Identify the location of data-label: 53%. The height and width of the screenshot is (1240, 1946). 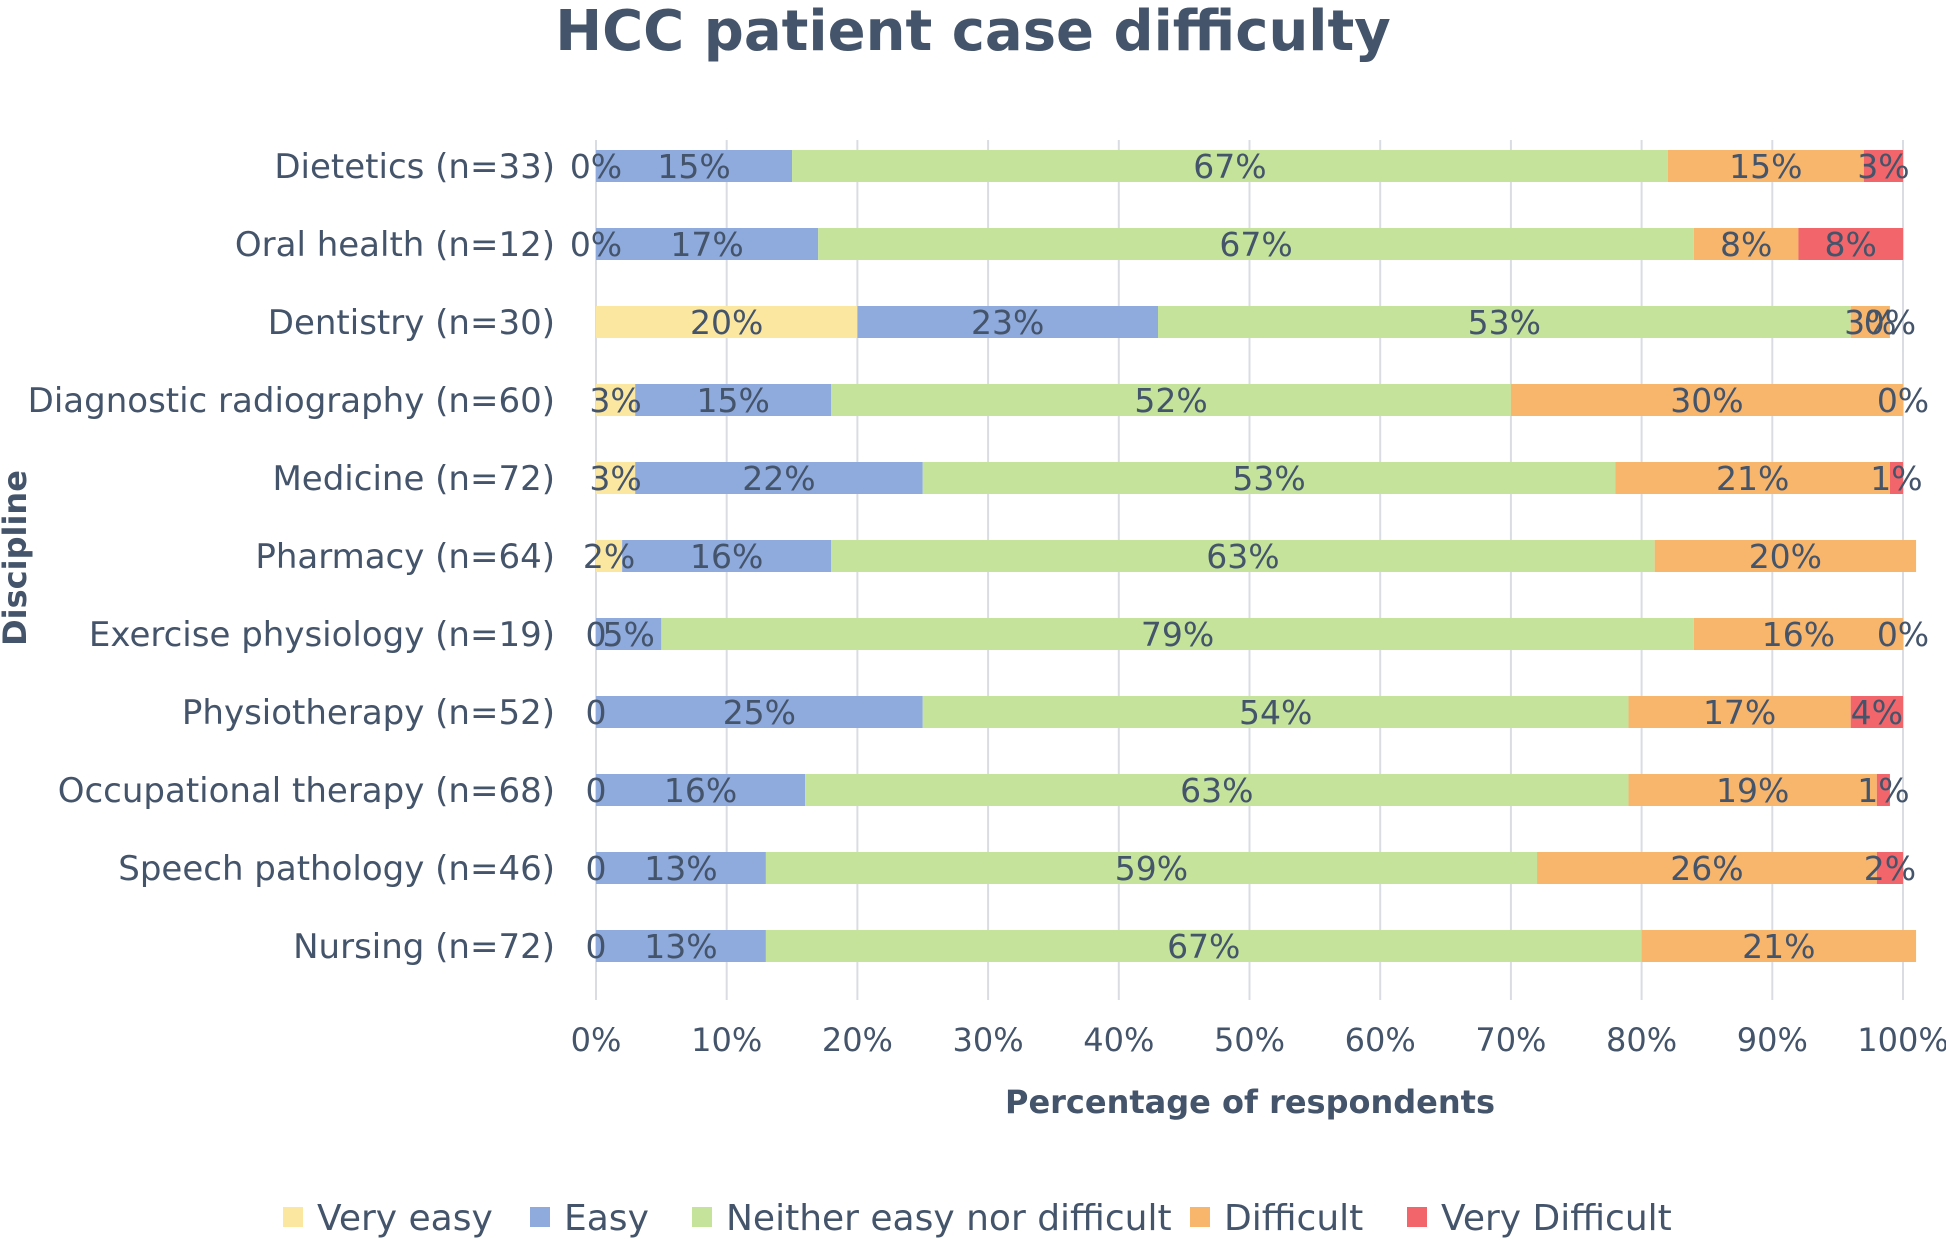
(1268, 478).